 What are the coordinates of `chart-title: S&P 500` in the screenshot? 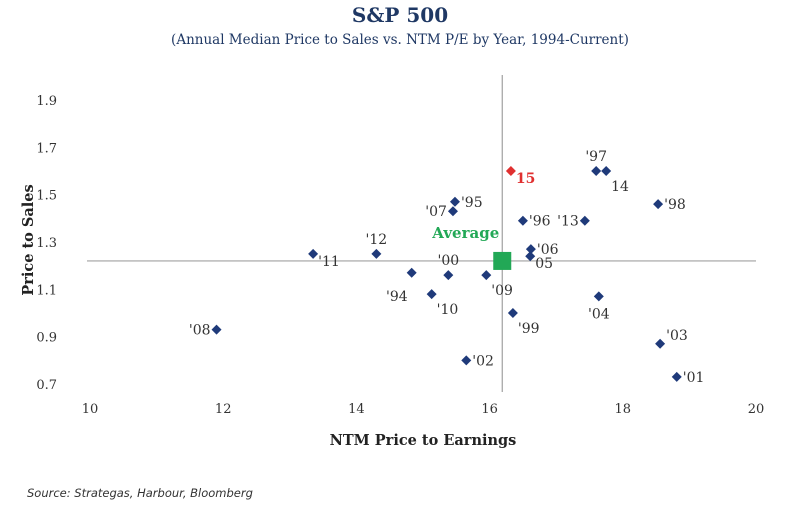 It's located at (400, 15).